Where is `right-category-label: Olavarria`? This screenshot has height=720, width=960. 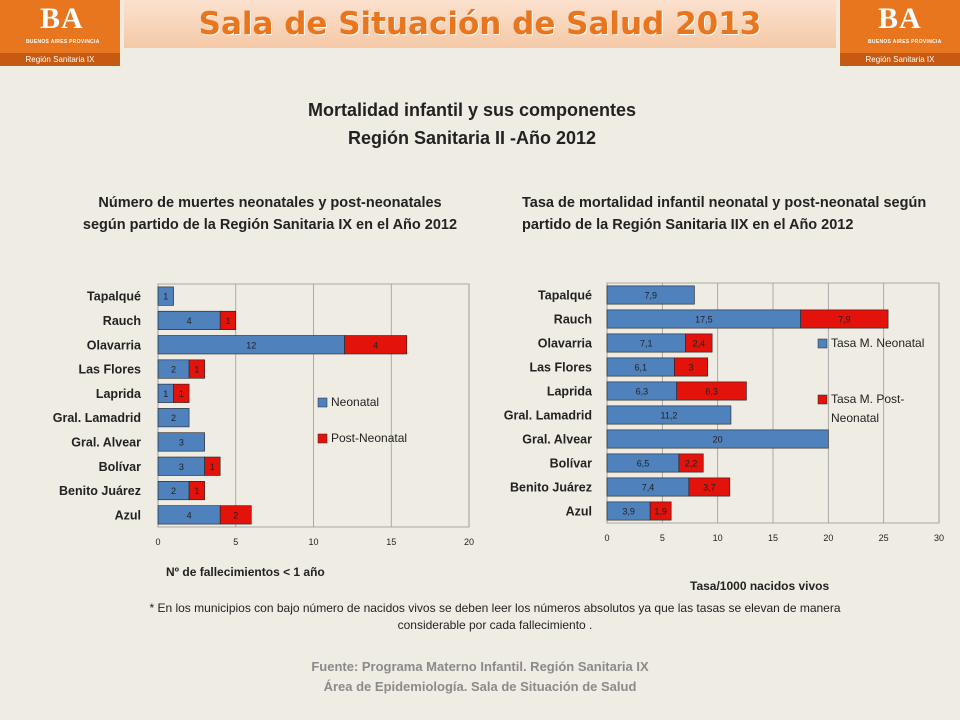 right-category-label: Olavarria is located at coordinates (565, 344).